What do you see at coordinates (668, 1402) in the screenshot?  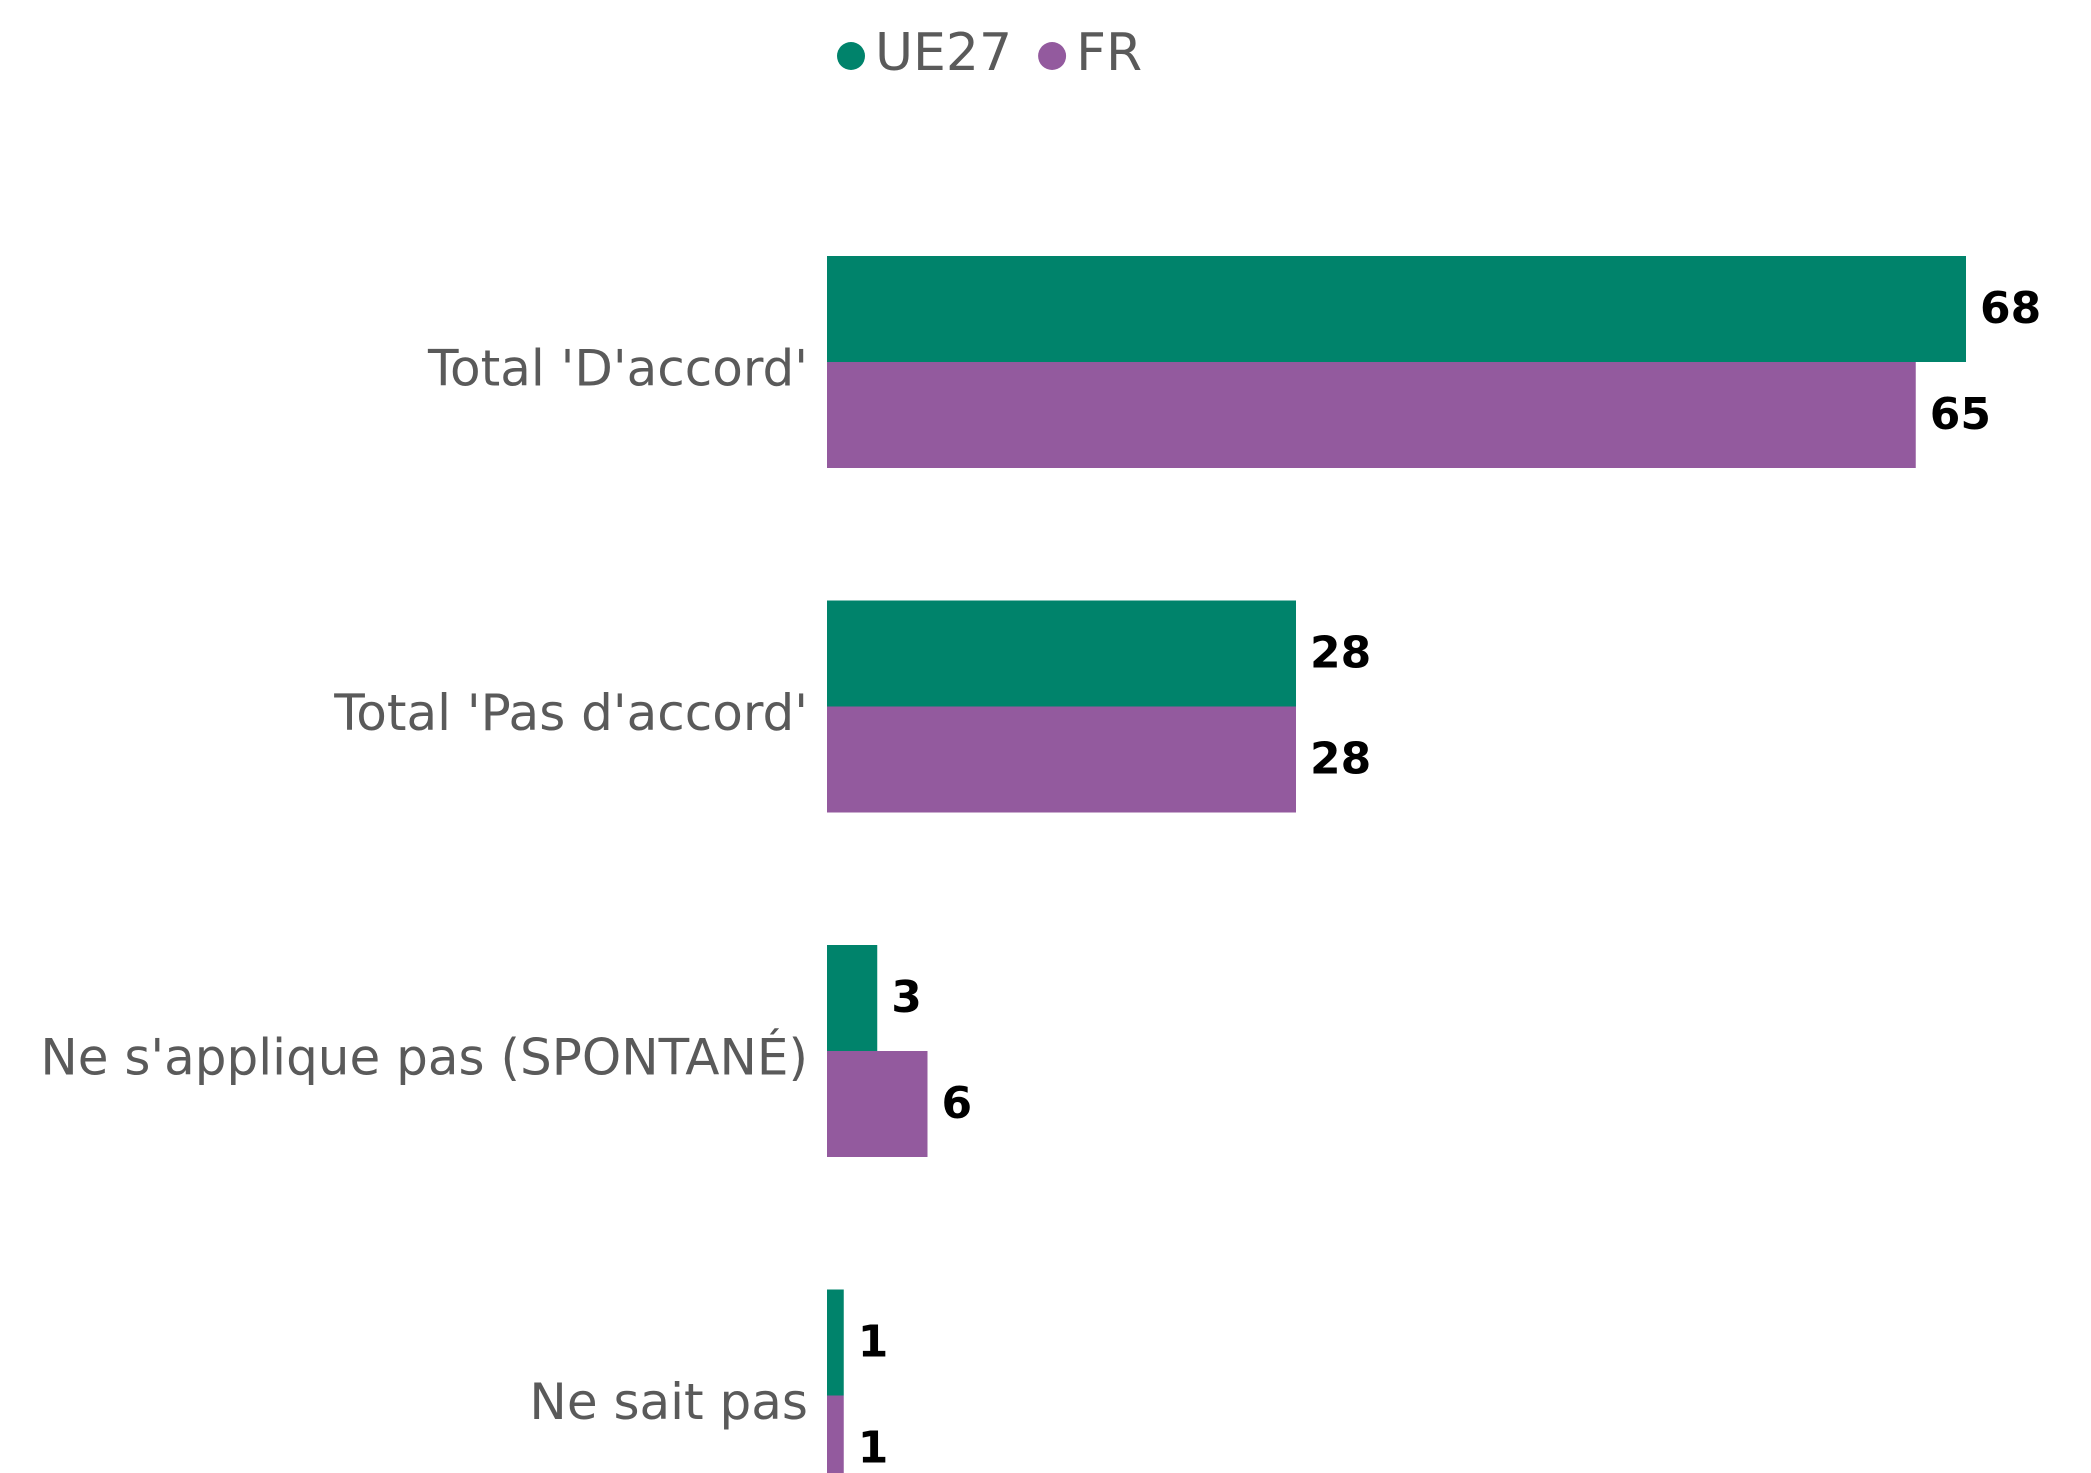 I see `category-label: Ne sait pas` at bounding box center [668, 1402].